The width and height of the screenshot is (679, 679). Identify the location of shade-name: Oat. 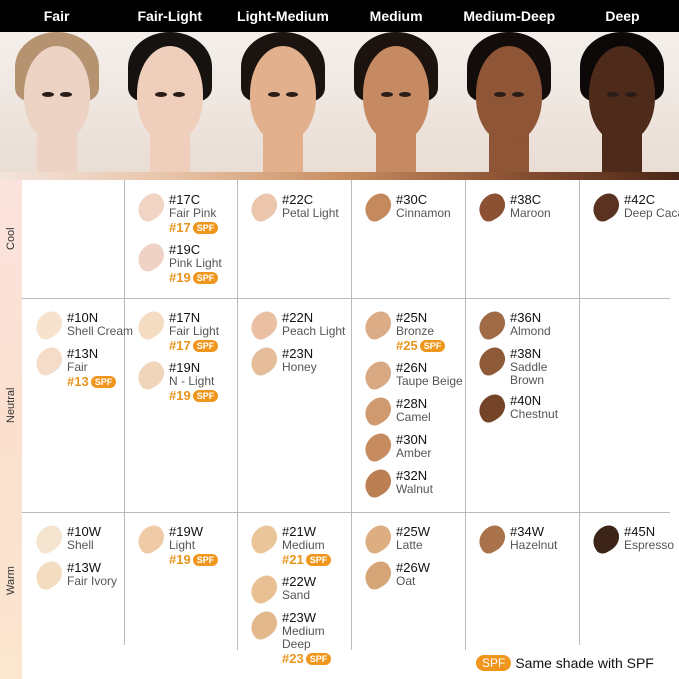
(406, 581).